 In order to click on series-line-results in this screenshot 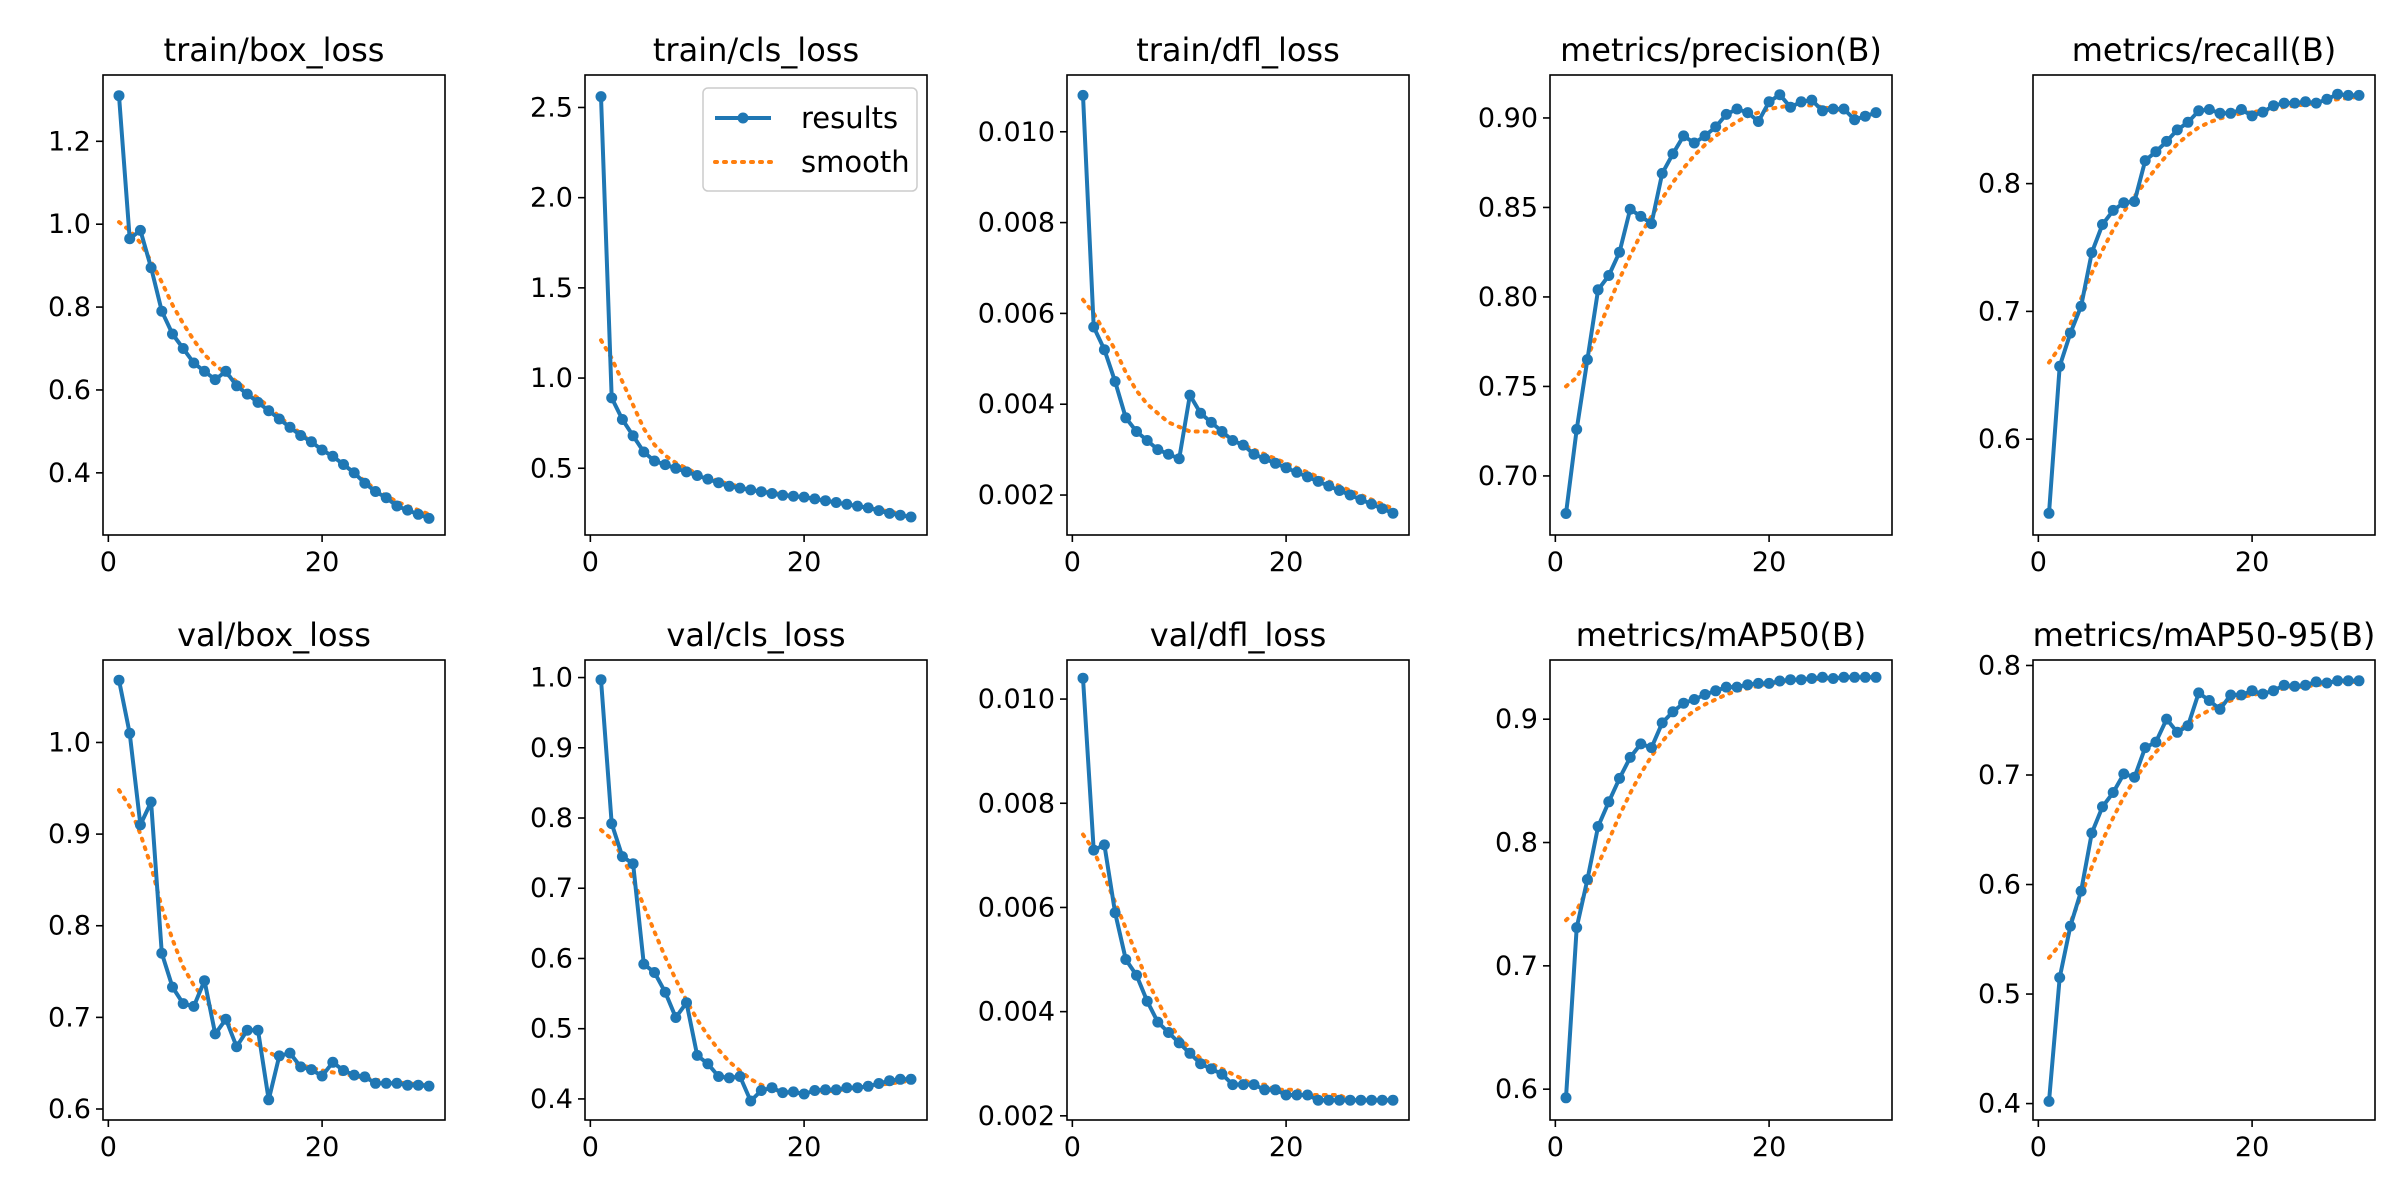, I will do `click(1237, 305)`.